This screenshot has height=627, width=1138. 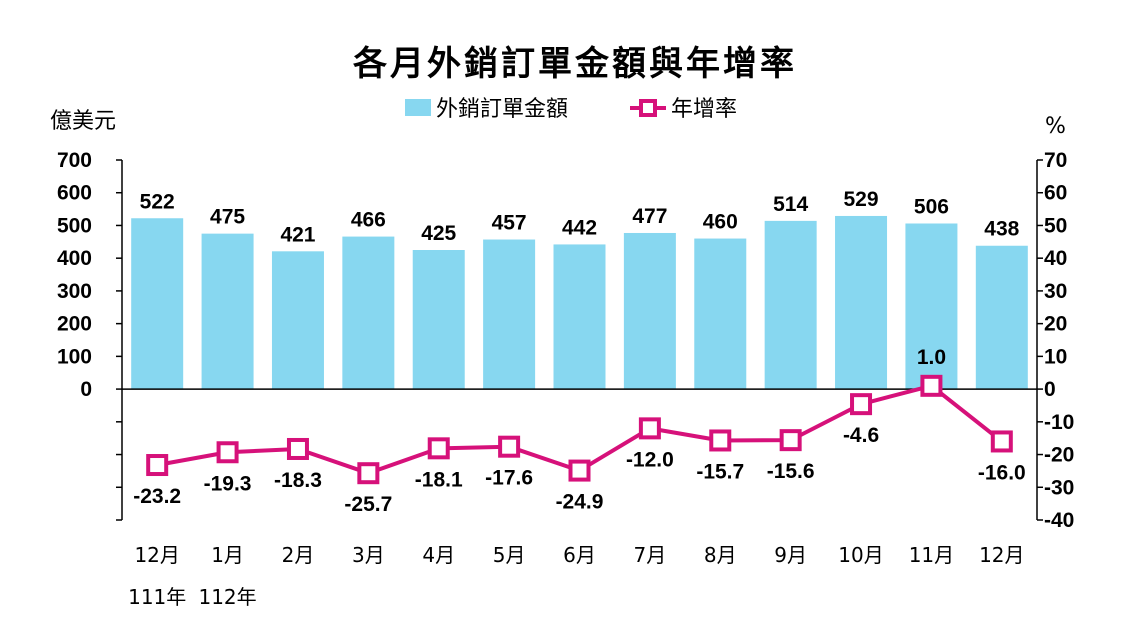 I want to click on category-label: 2月, so click(x=298, y=555).